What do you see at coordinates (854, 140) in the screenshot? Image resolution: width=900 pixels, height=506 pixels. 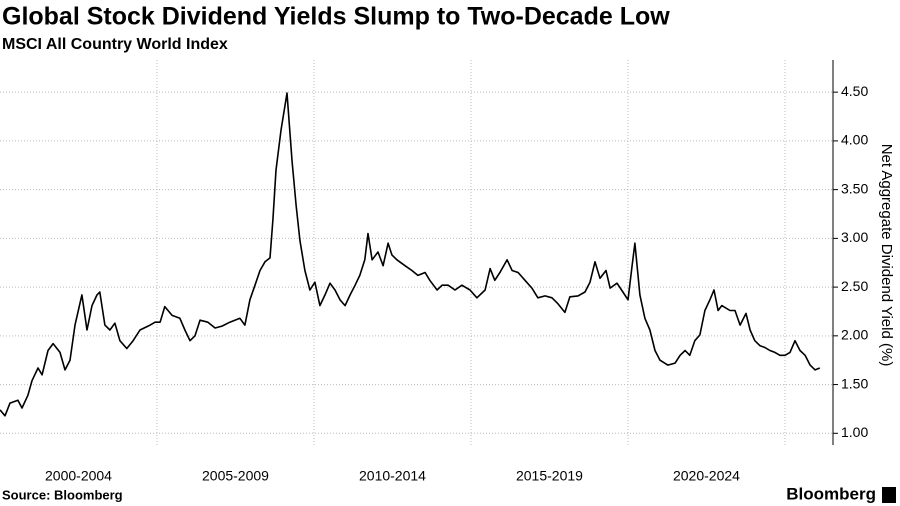 I see `y-tick-label: 4.00` at bounding box center [854, 140].